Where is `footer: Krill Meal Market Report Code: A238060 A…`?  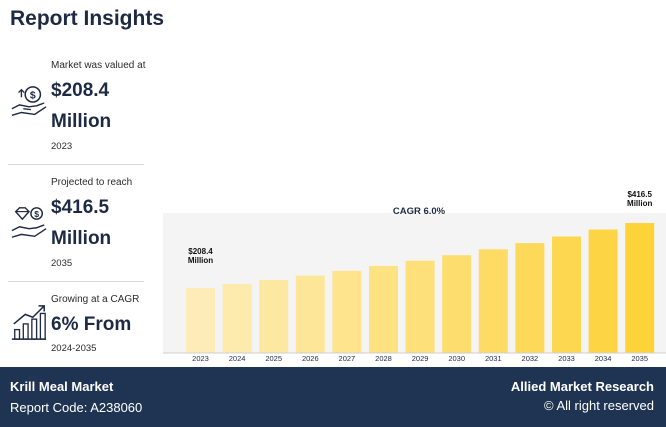 footer: Krill Meal Market Report Code: A238060 A… is located at coordinates (333, 397).